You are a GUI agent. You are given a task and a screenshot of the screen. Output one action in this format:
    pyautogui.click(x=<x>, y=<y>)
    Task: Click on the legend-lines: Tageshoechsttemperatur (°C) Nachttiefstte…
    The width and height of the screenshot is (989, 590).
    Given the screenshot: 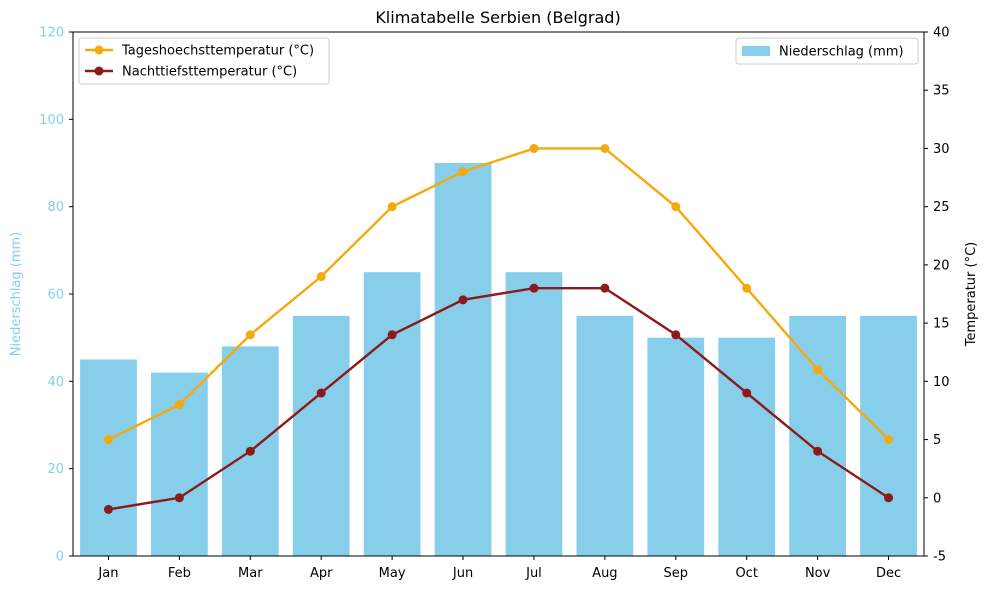 What is the action you would take?
    pyautogui.click(x=204, y=61)
    